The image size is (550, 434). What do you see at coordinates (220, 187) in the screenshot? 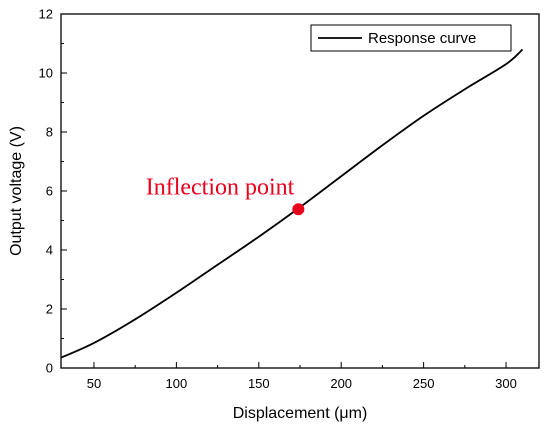
I see `inflection-point-label: Inflection point` at bounding box center [220, 187].